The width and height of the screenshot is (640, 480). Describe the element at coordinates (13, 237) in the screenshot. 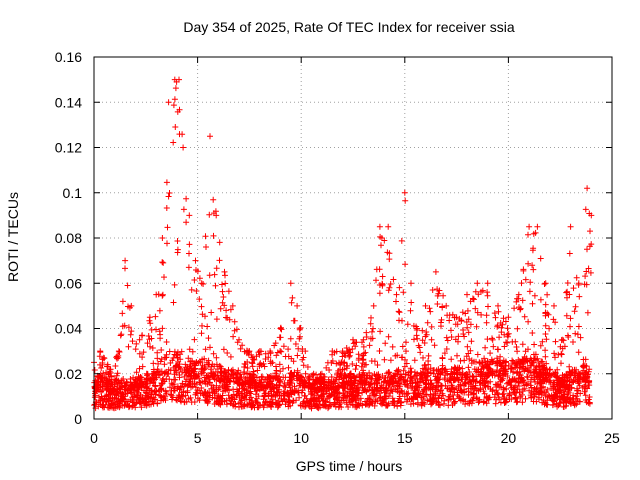

I see `y-axis-label: ROTI / TECUs` at that location.